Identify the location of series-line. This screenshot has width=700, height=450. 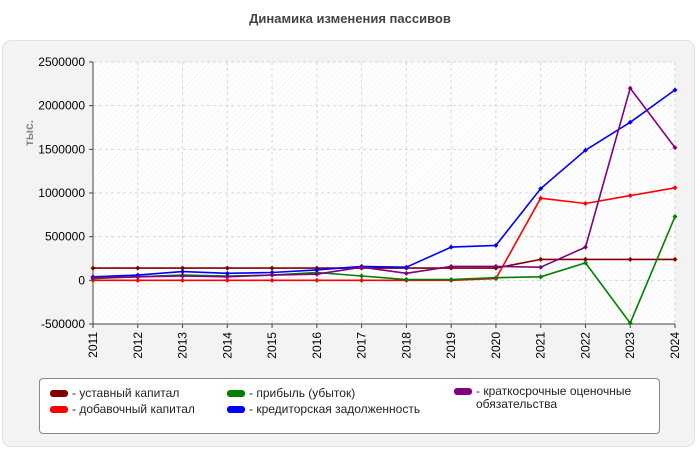
(384, 263).